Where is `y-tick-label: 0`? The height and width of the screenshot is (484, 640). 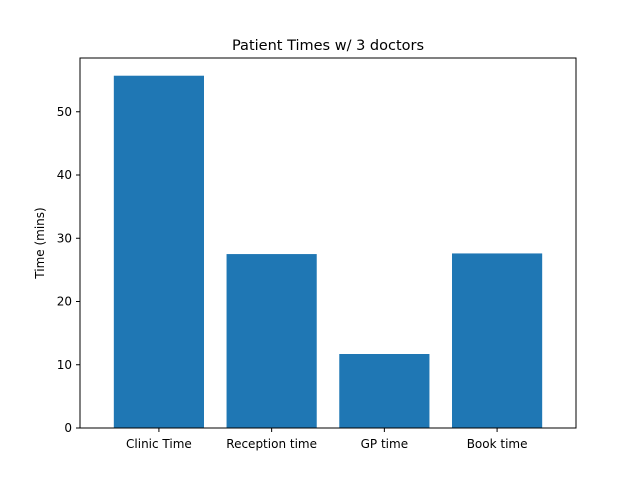
y-tick-label: 0 is located at coordinates (68, 428).